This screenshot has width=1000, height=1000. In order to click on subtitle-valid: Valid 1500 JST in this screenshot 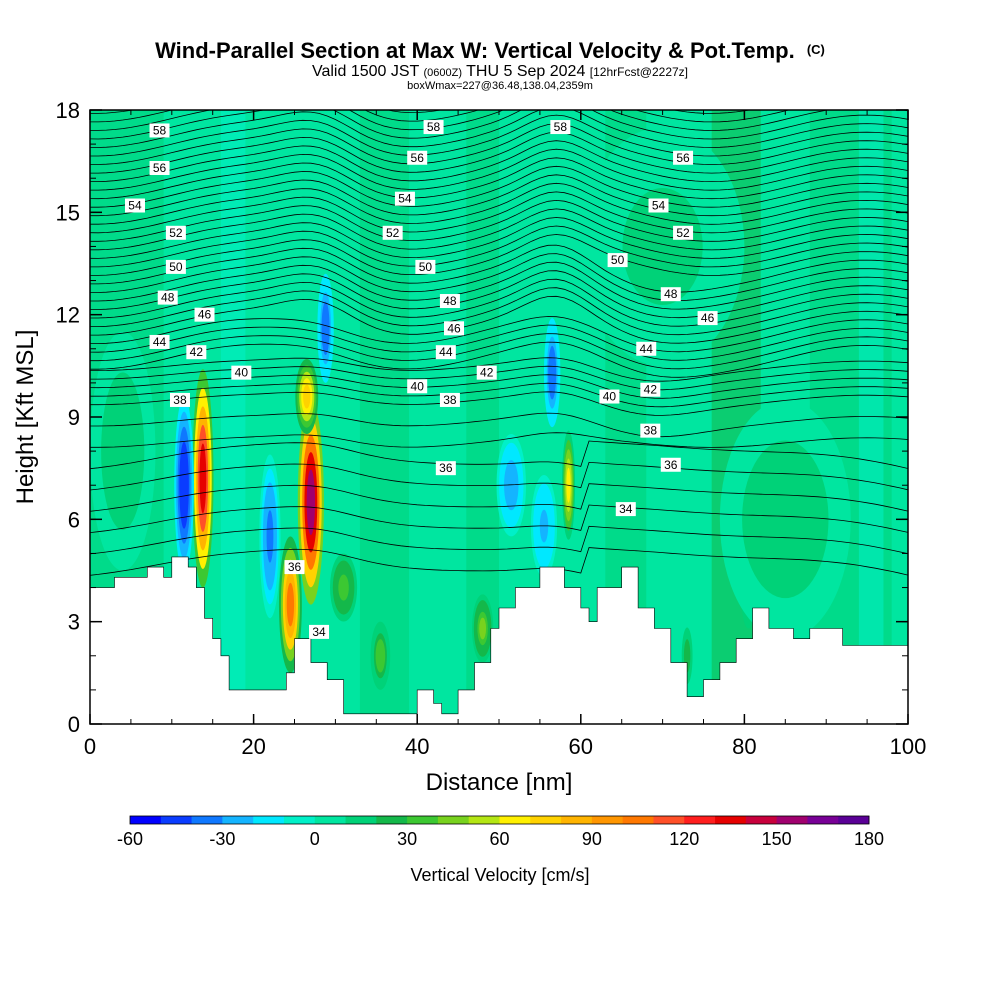, I will do `click(367, 71)`.